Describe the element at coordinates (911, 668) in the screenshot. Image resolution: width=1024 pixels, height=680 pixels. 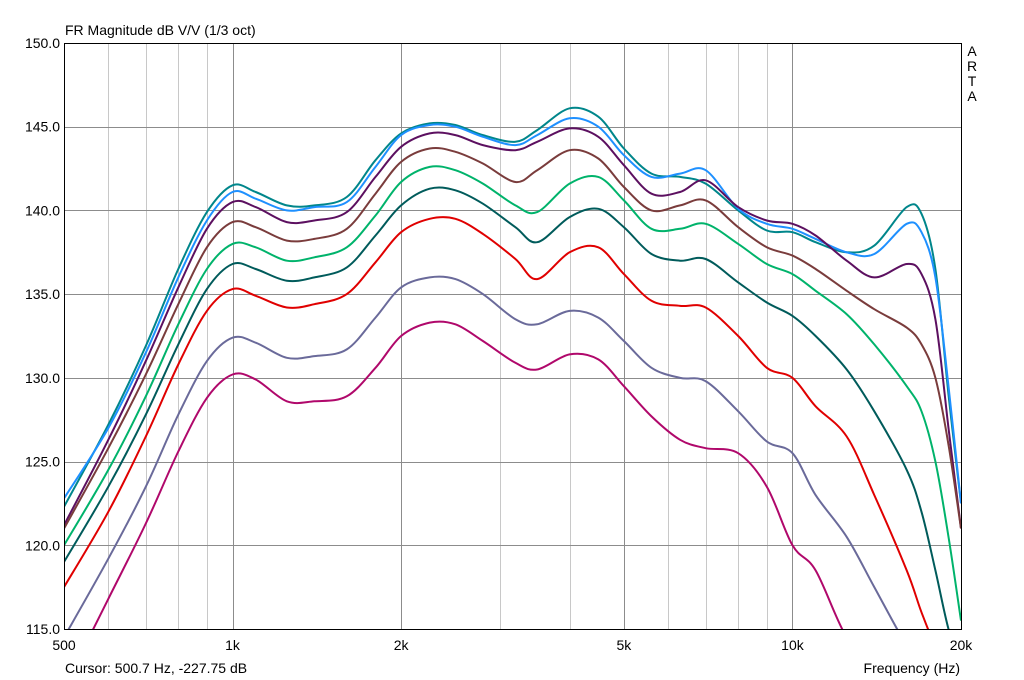
I see `x-axis-label: Frequency (Hz)` at that location.